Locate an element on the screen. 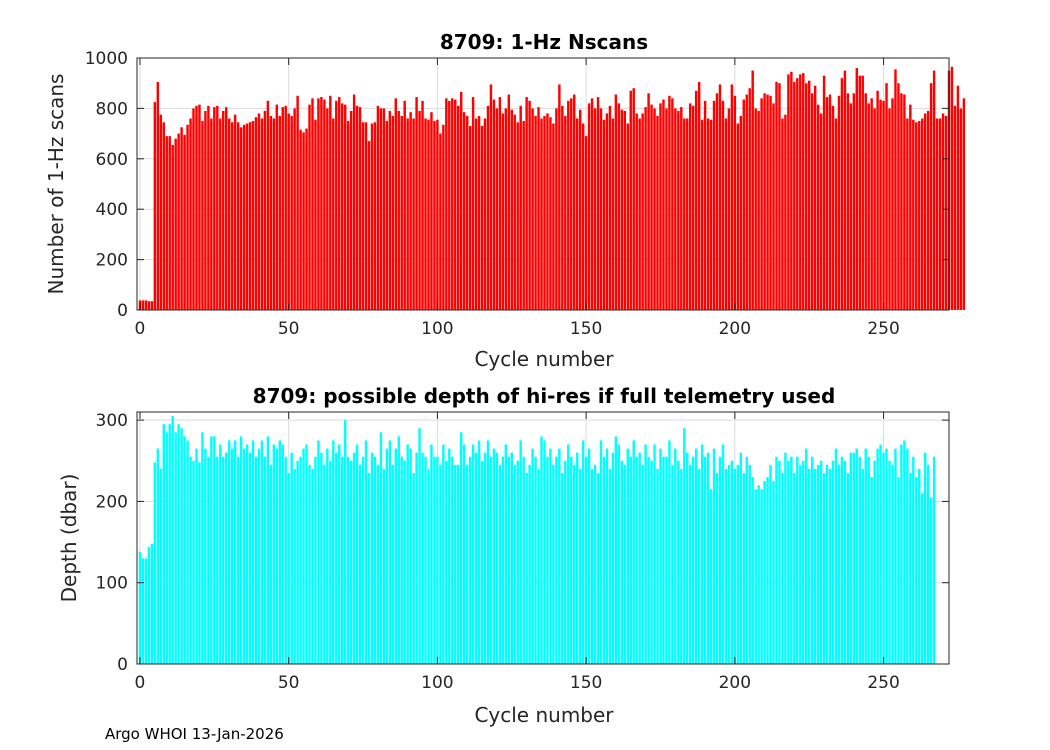  nscans-ytick-label: 1000 is located at coordinates (106, 59).